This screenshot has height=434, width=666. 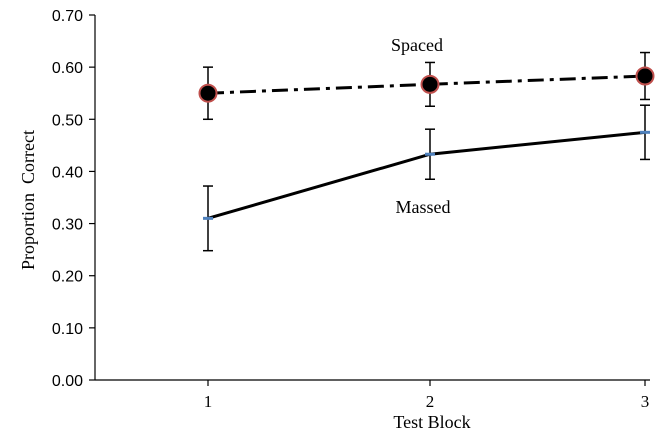 I want to click on x-axis-ticks: 1 2 3, so click(x=427, y=395).